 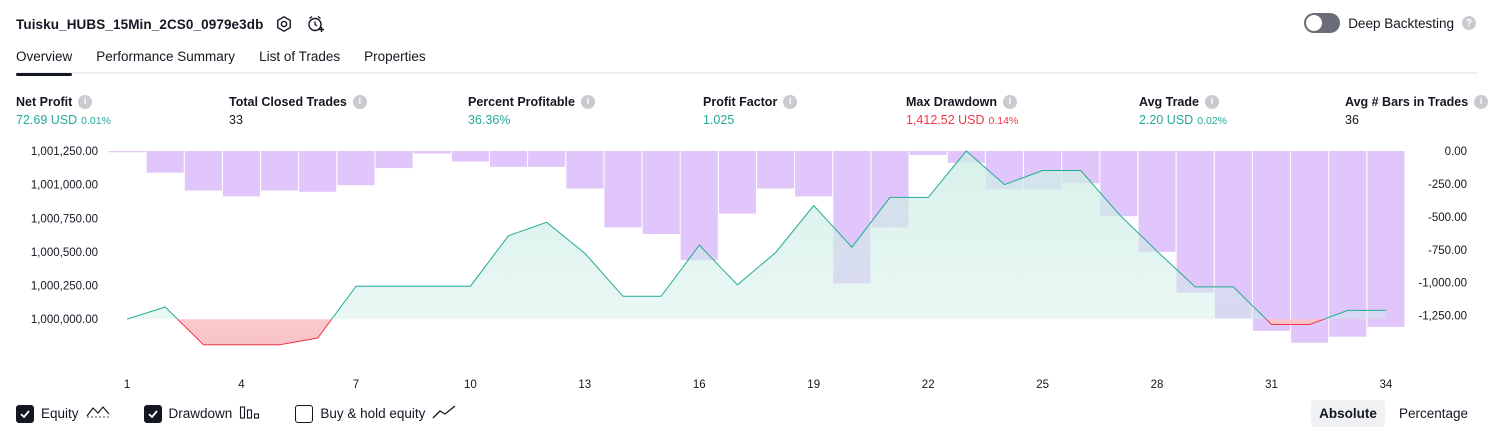 What do you see at coordinates (699, 385) in the screenshot?
I see `x-tick-label: 16` at bounding box center [699, 385].